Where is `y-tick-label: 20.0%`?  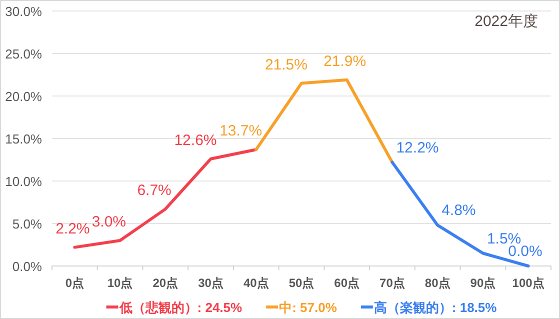 y-tick-label: 20.0% is located at coordinates (23, 96).